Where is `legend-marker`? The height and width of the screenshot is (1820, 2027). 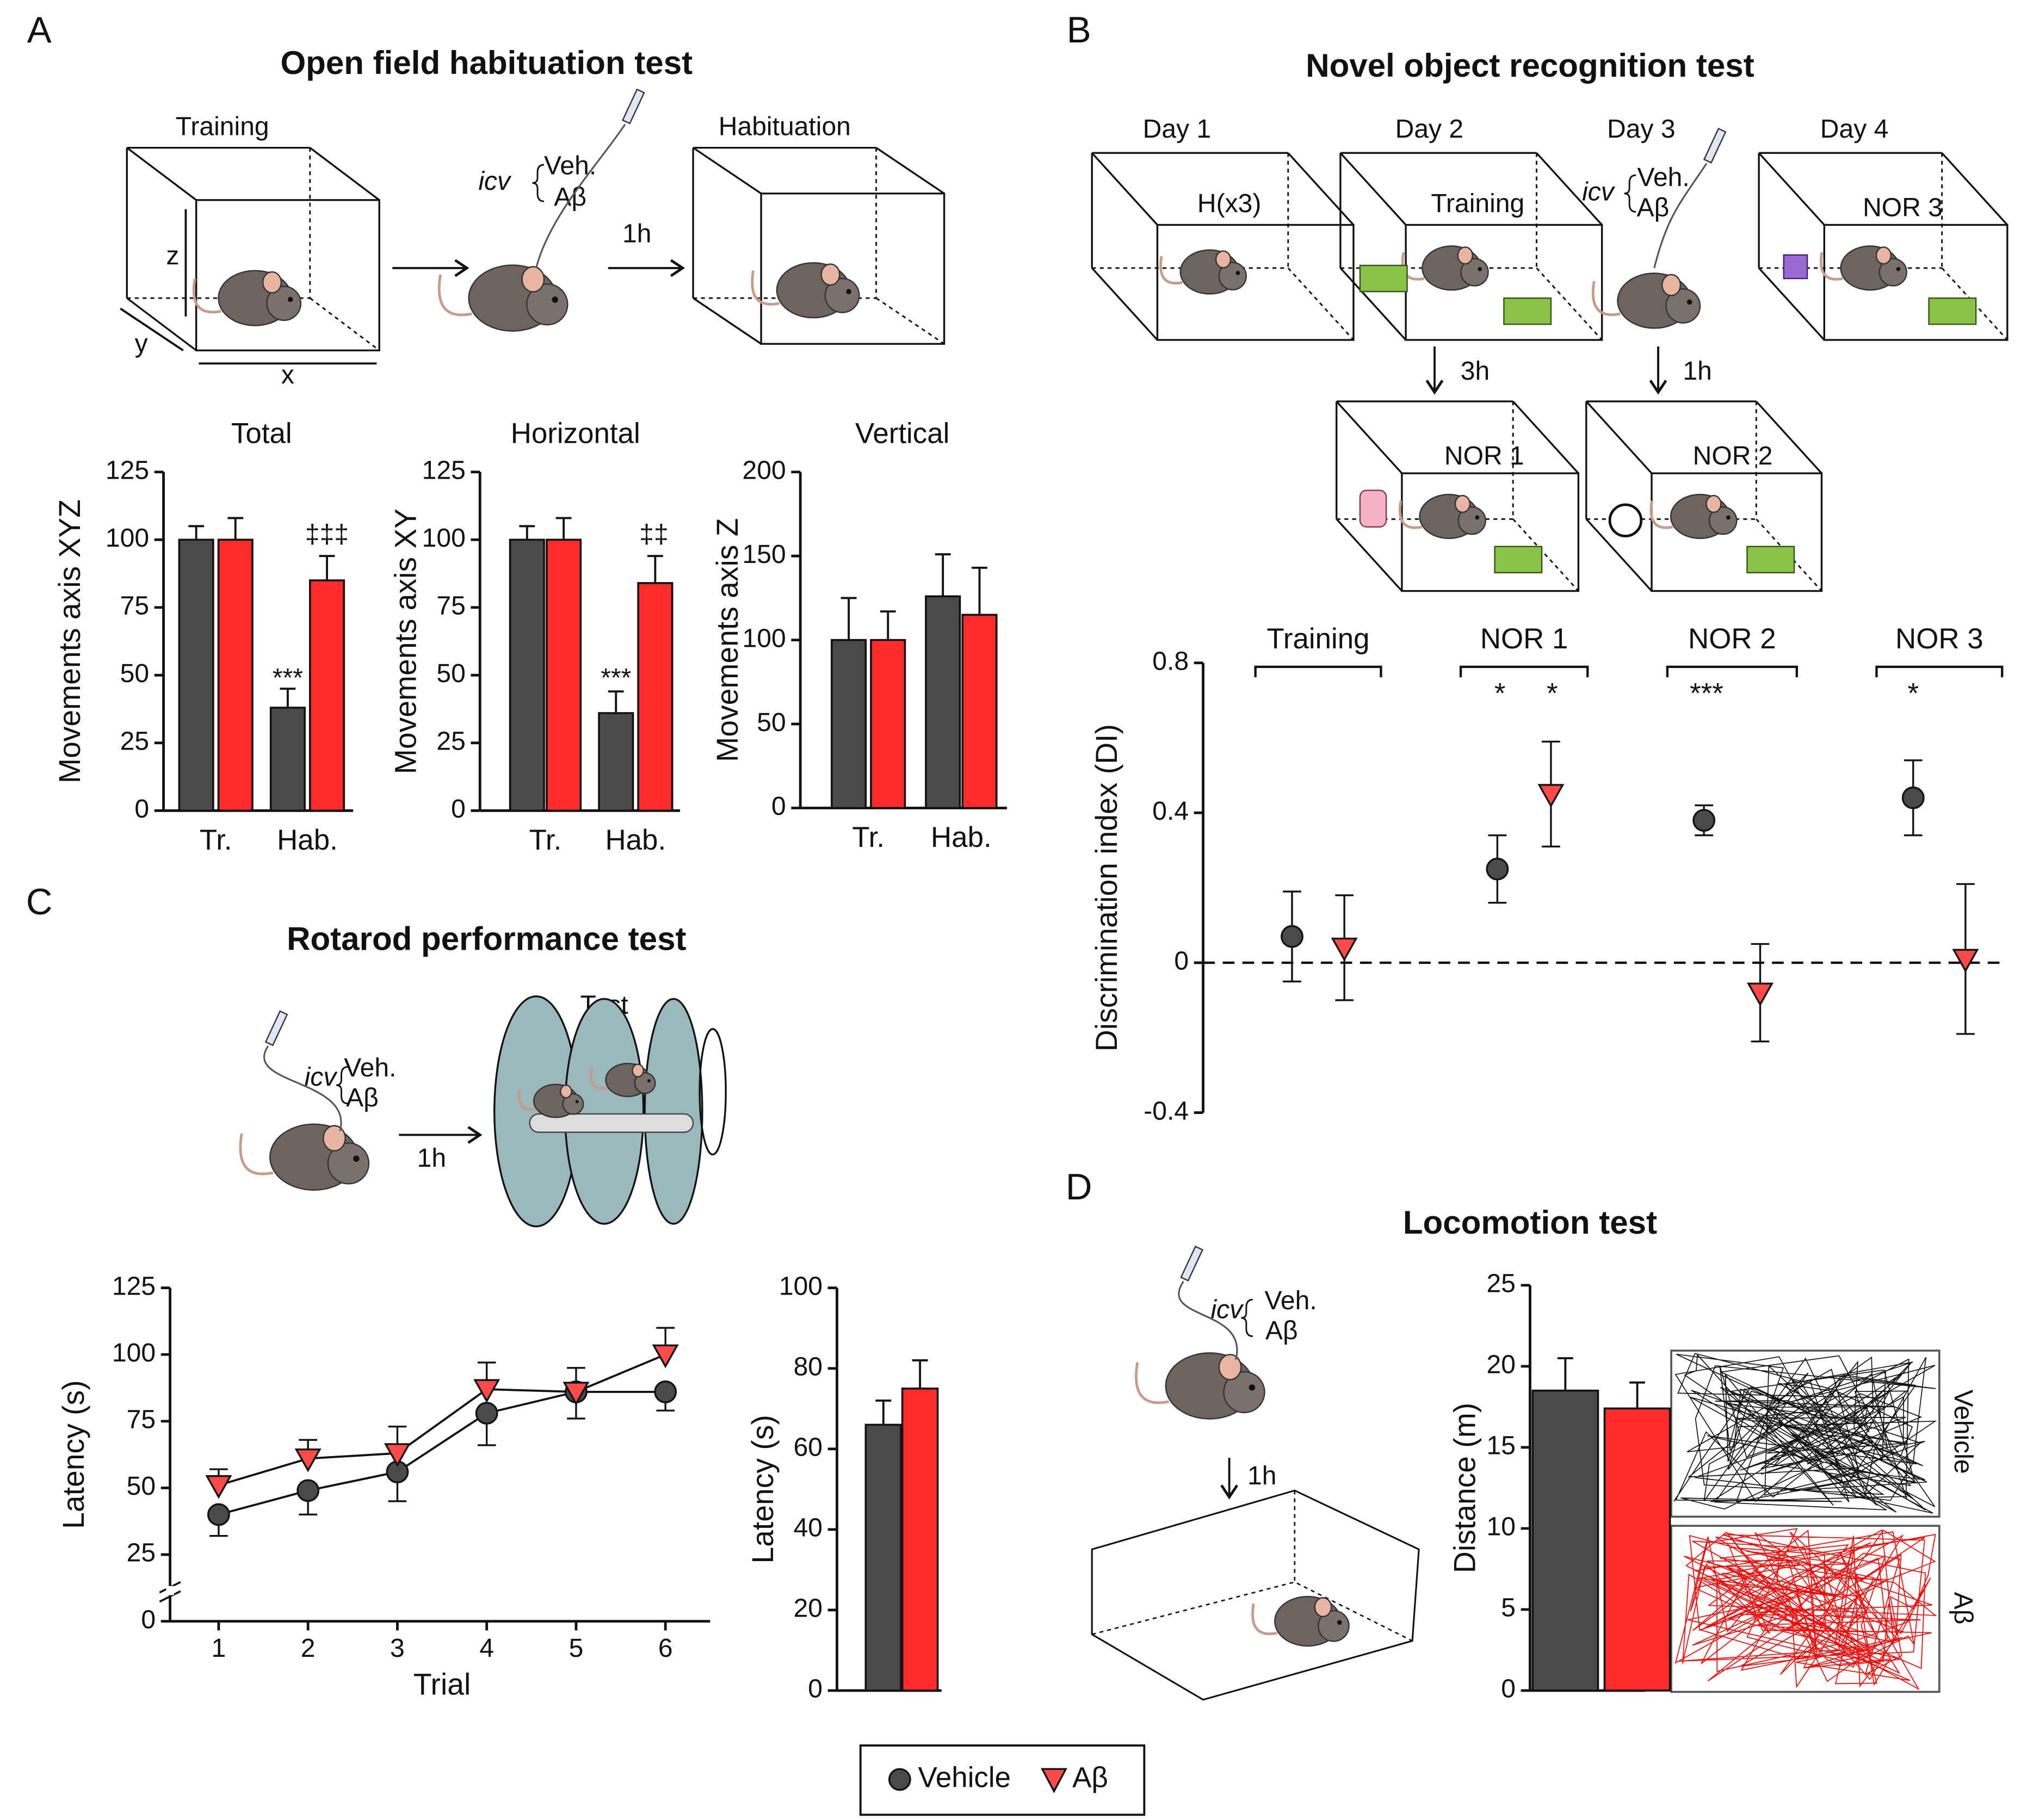 legend-marker is located at coordinates (1054, 1780).